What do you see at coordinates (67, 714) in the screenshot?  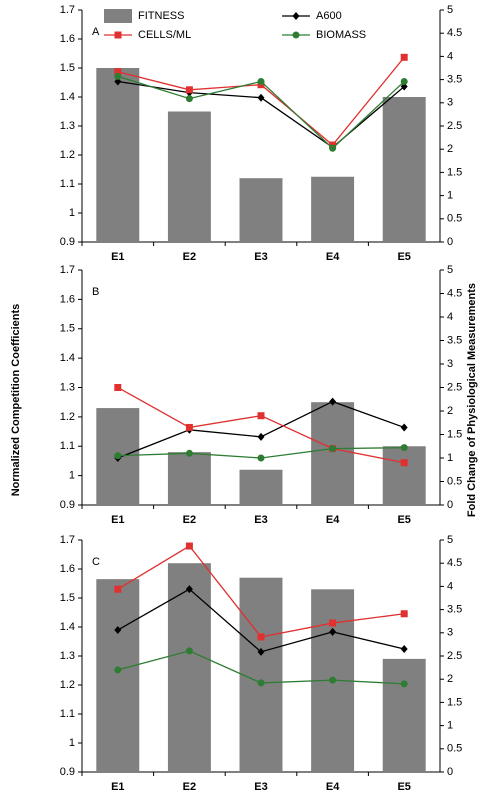 I see `y-tick-label: 1.1` at bounding box center [67, 714].